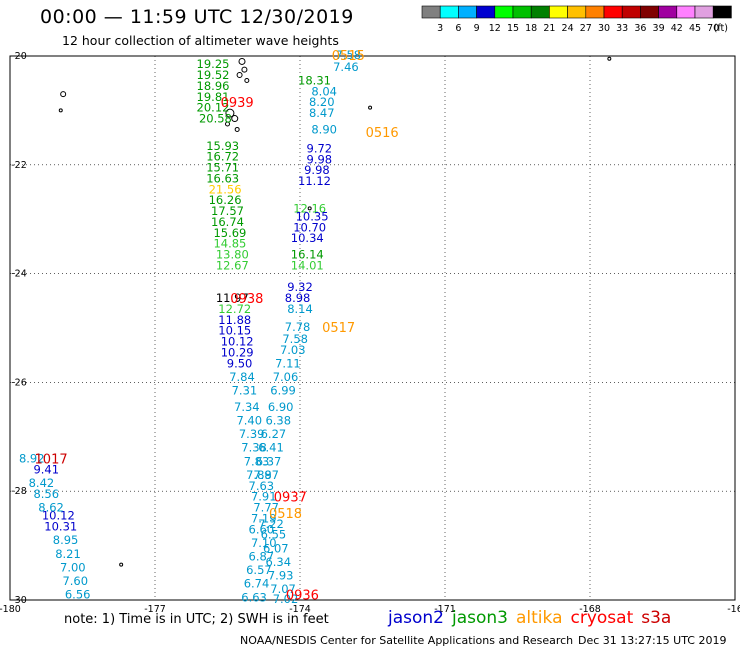 The width and height of the screenshot is (740, 650). I want to click on wave-height-label: 20.58, so click(215, 119).